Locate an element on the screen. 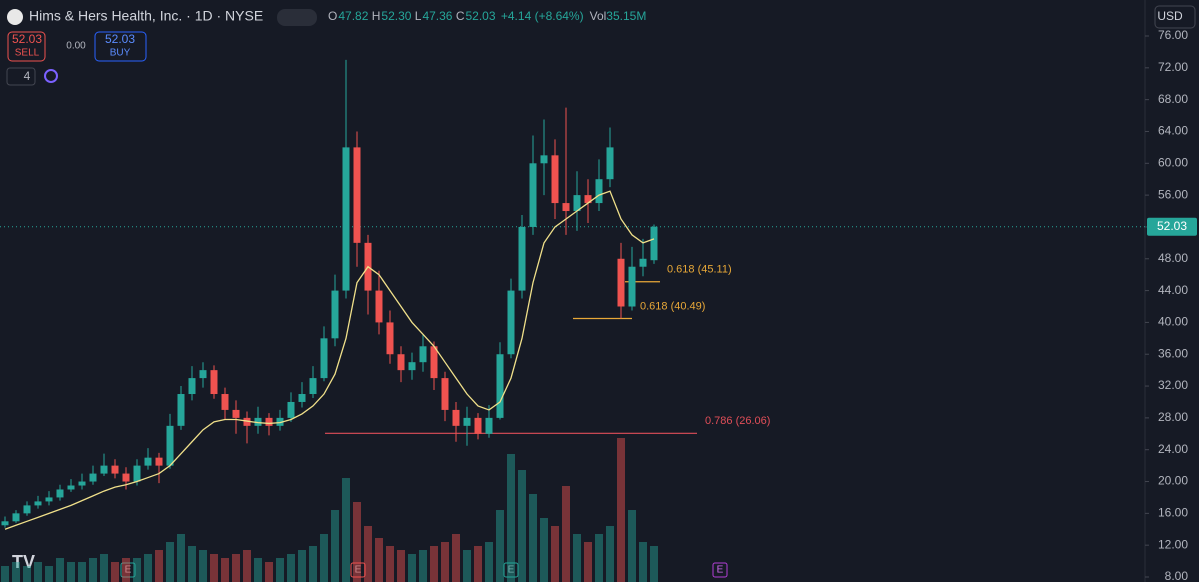  y-tick-label: 36.00 is located at coordinates (1173, 353).